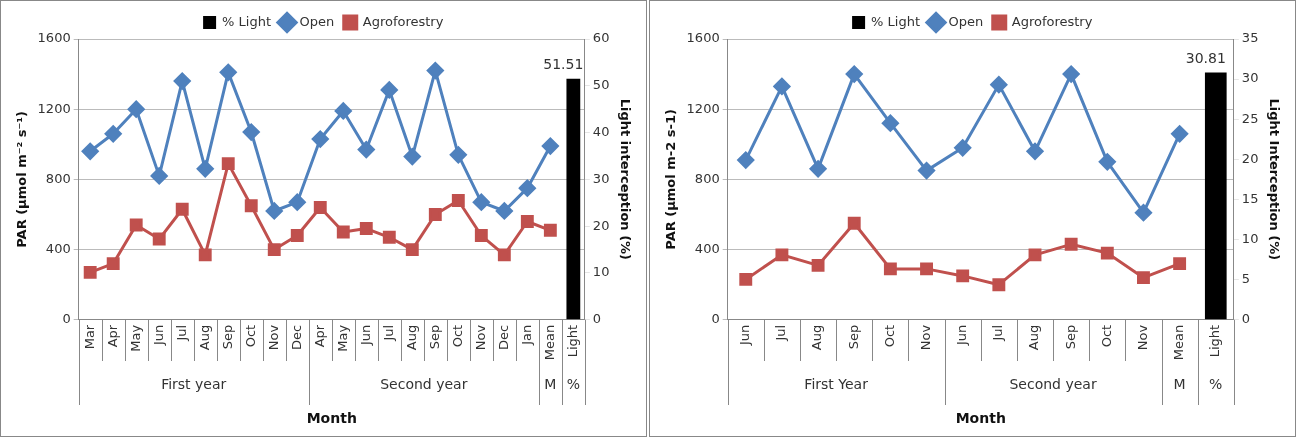  I want to click on x-tick-label: Mar, so click(89, 337).